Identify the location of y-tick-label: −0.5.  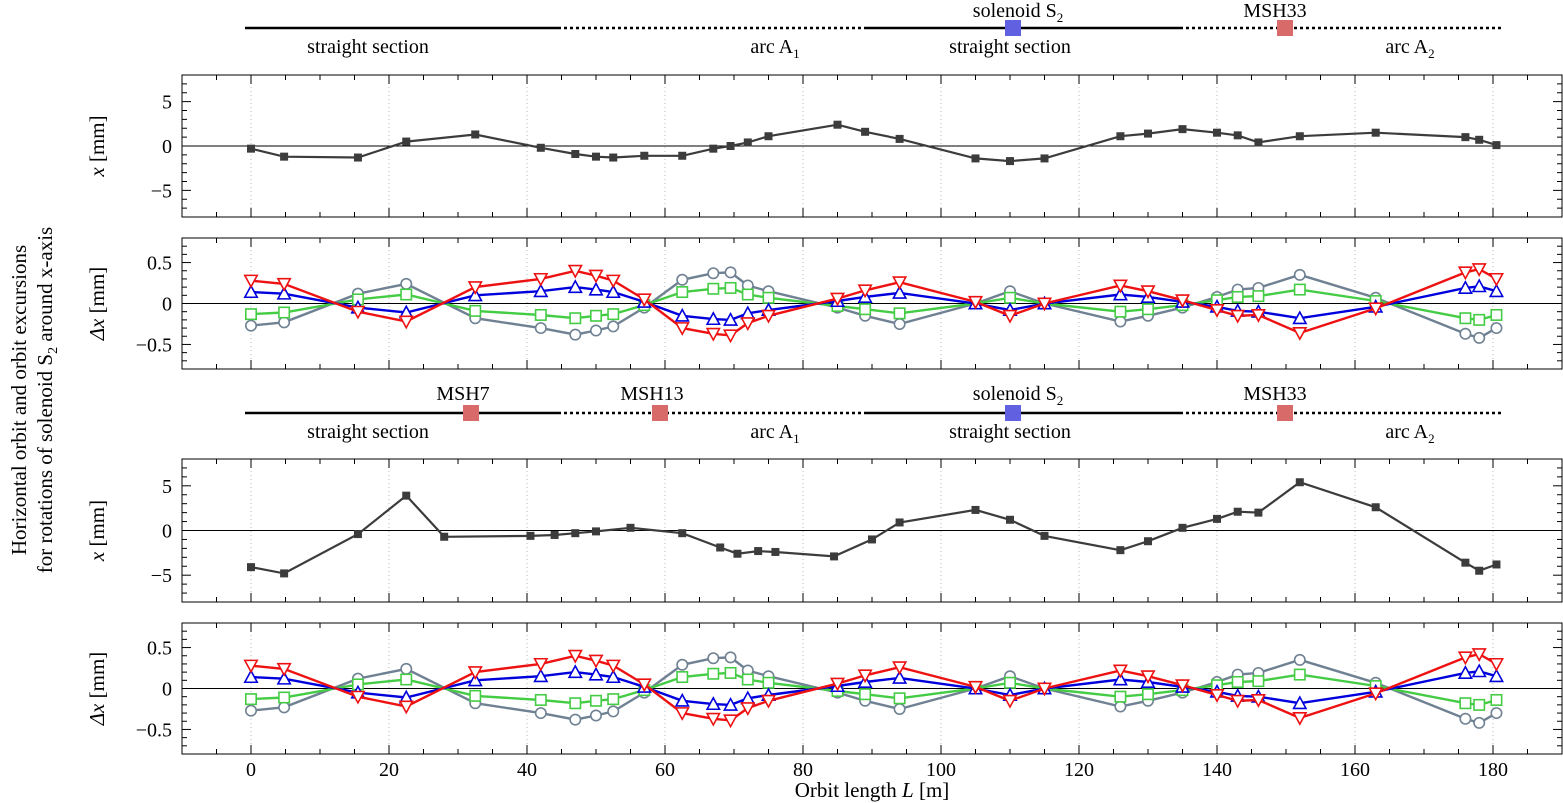
(154, 730).